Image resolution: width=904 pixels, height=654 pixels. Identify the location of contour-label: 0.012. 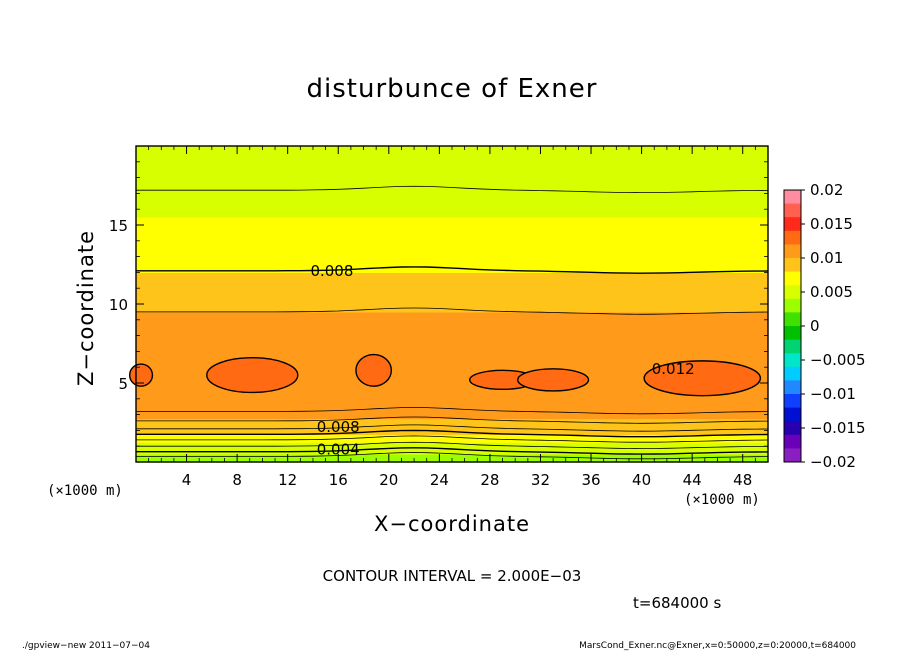
(673, 369).